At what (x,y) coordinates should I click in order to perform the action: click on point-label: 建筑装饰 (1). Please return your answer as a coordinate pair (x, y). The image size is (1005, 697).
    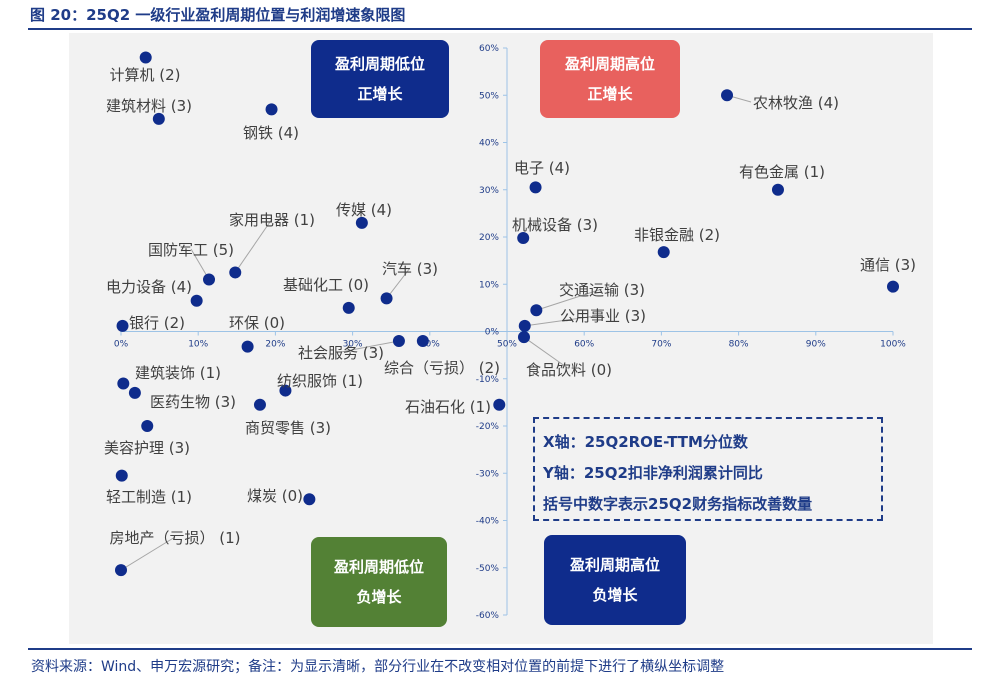
    Looking at the image, I should click on (178, 373).